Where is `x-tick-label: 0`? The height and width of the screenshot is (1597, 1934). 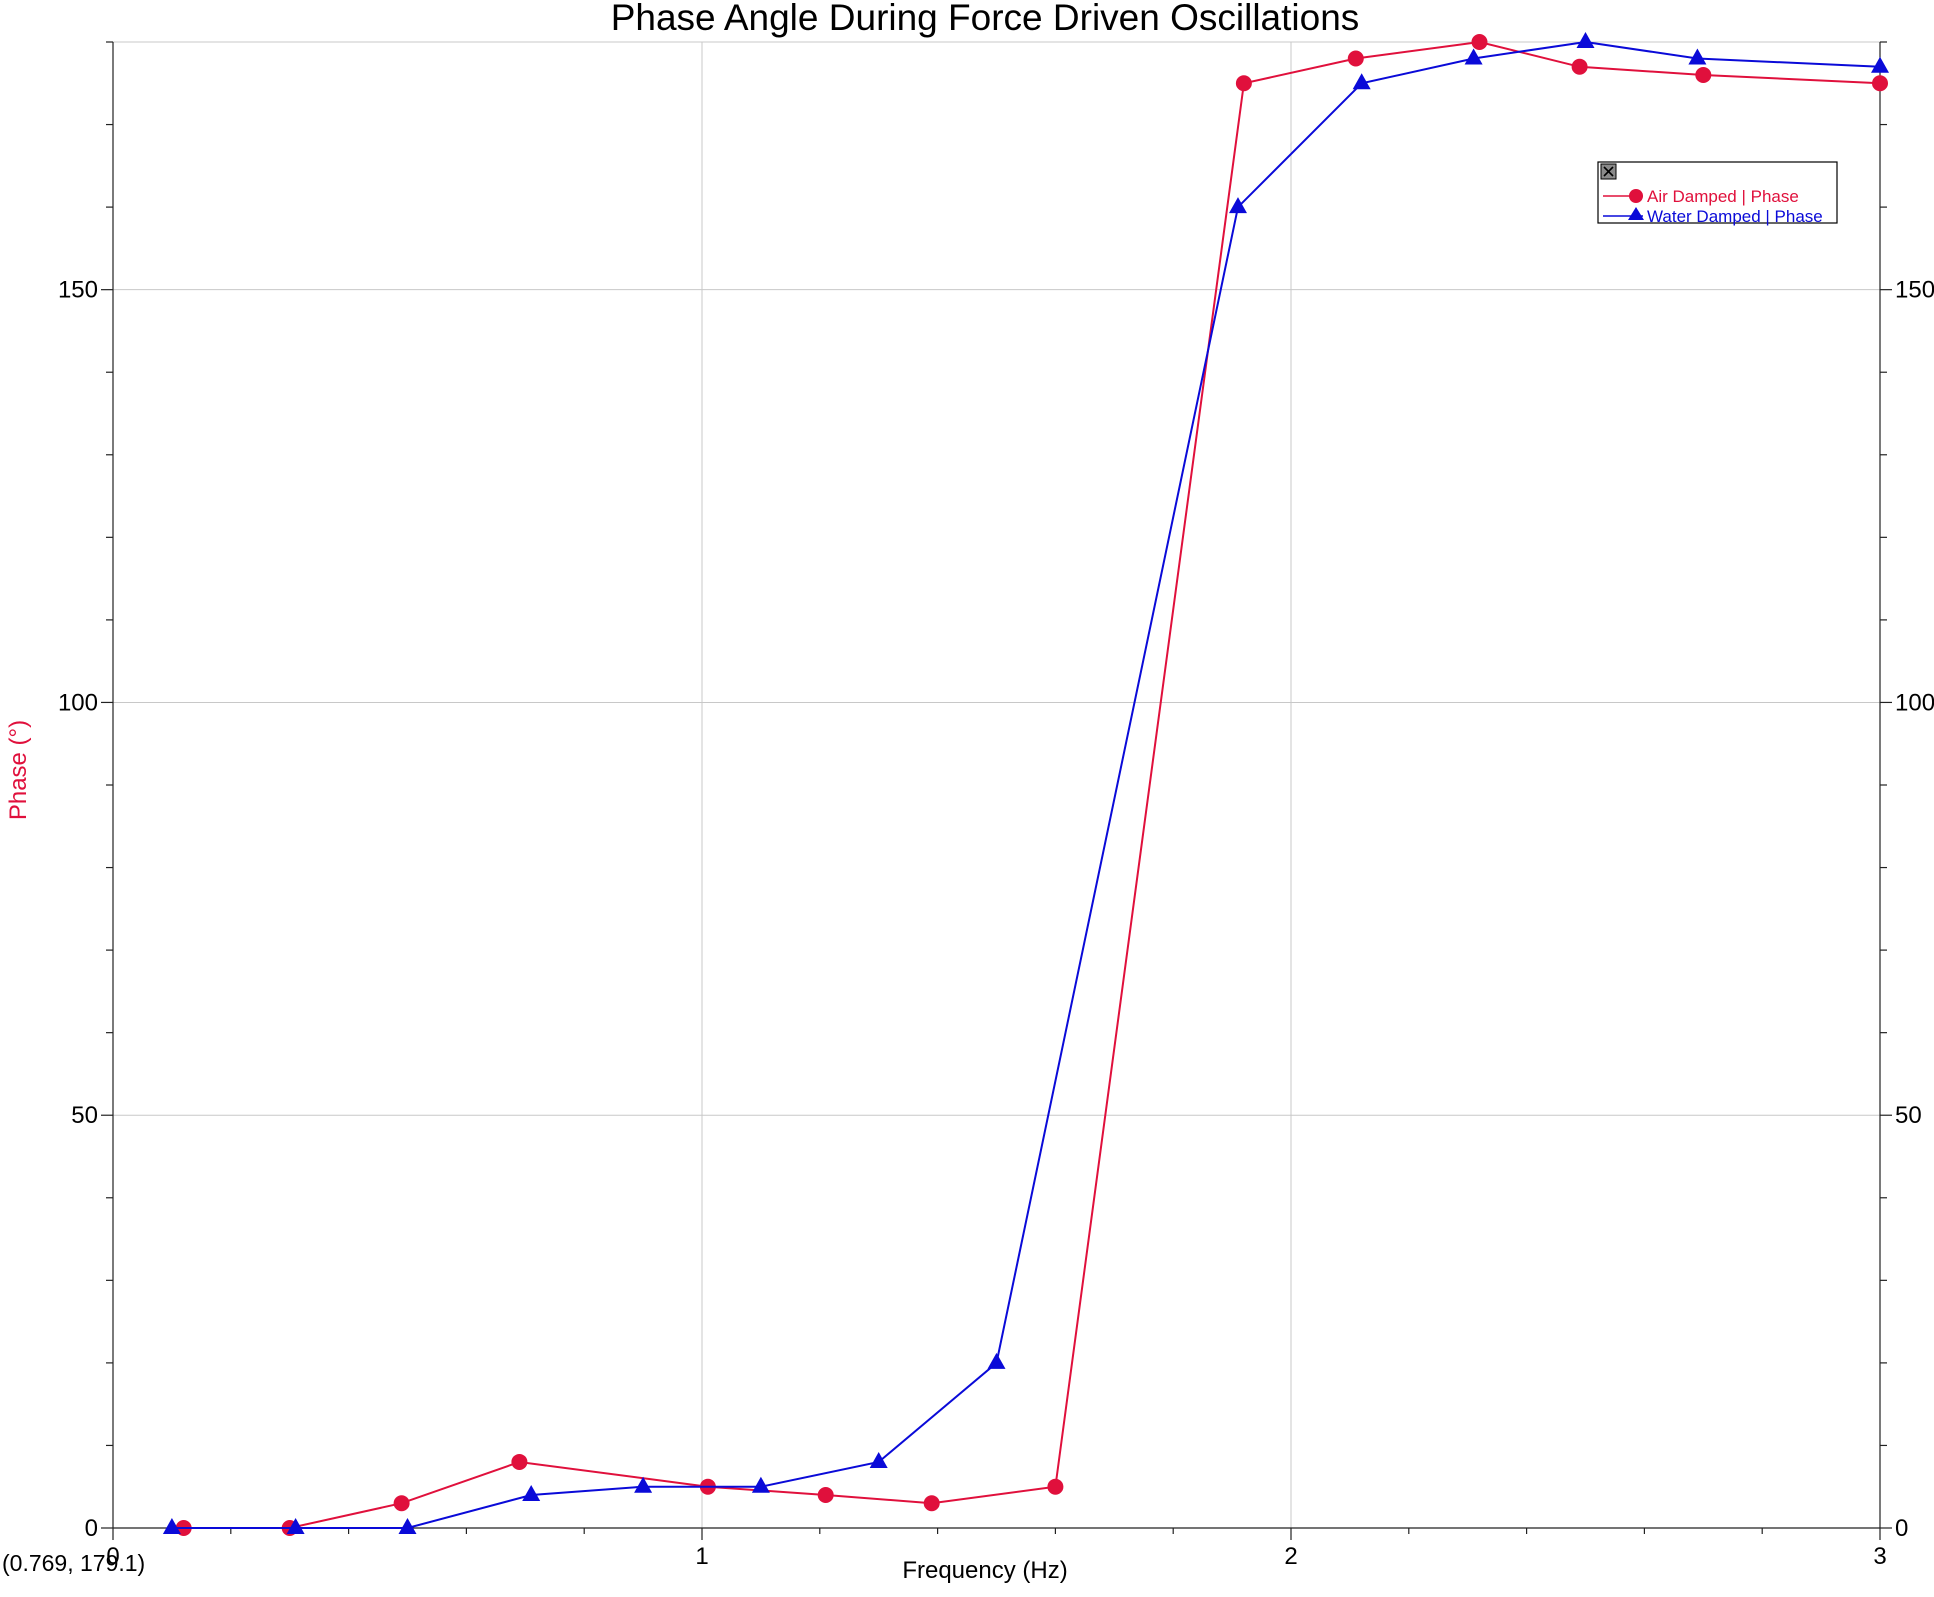 x-tick-label: 0 is located at coordinates (112, 1556).